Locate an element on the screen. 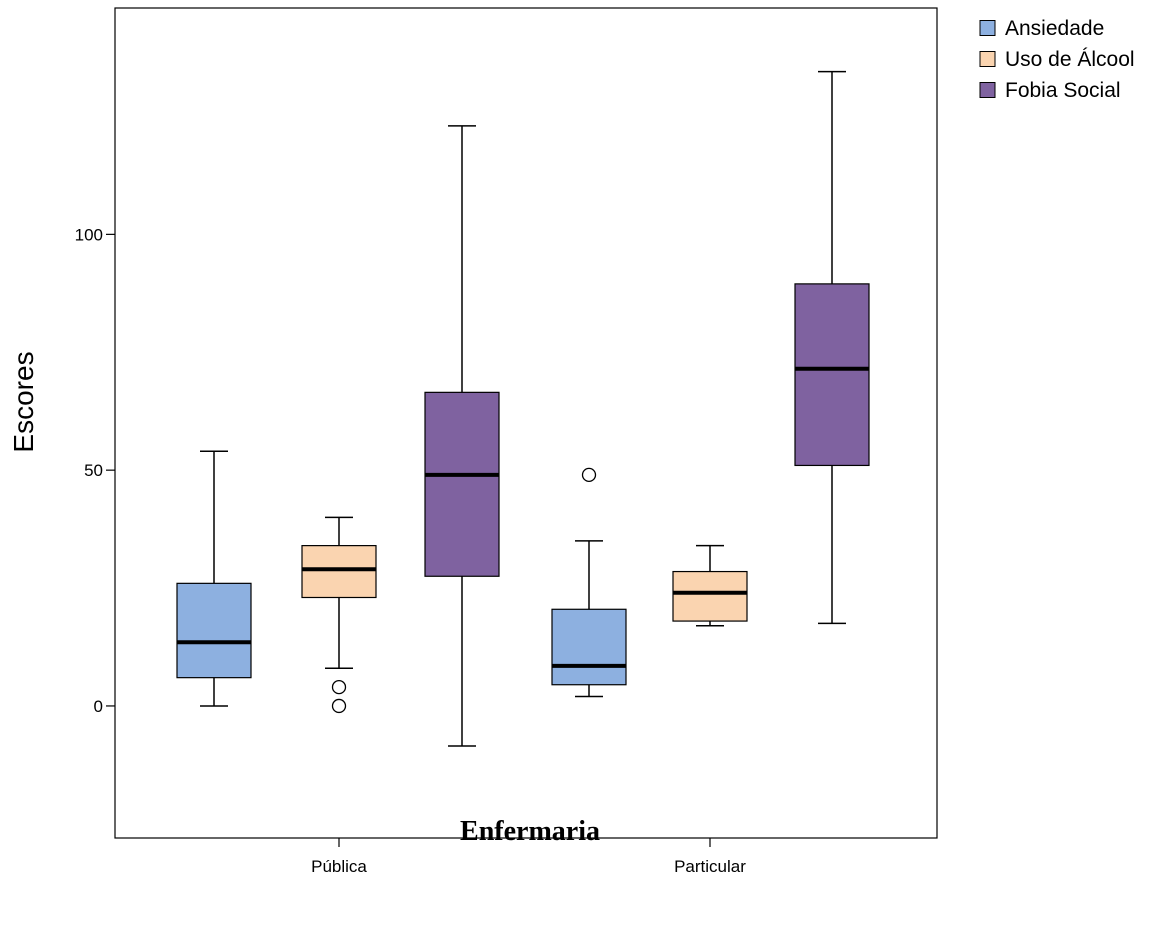  x-axis-title: Enfermaria is located at coordinates (530, 831).